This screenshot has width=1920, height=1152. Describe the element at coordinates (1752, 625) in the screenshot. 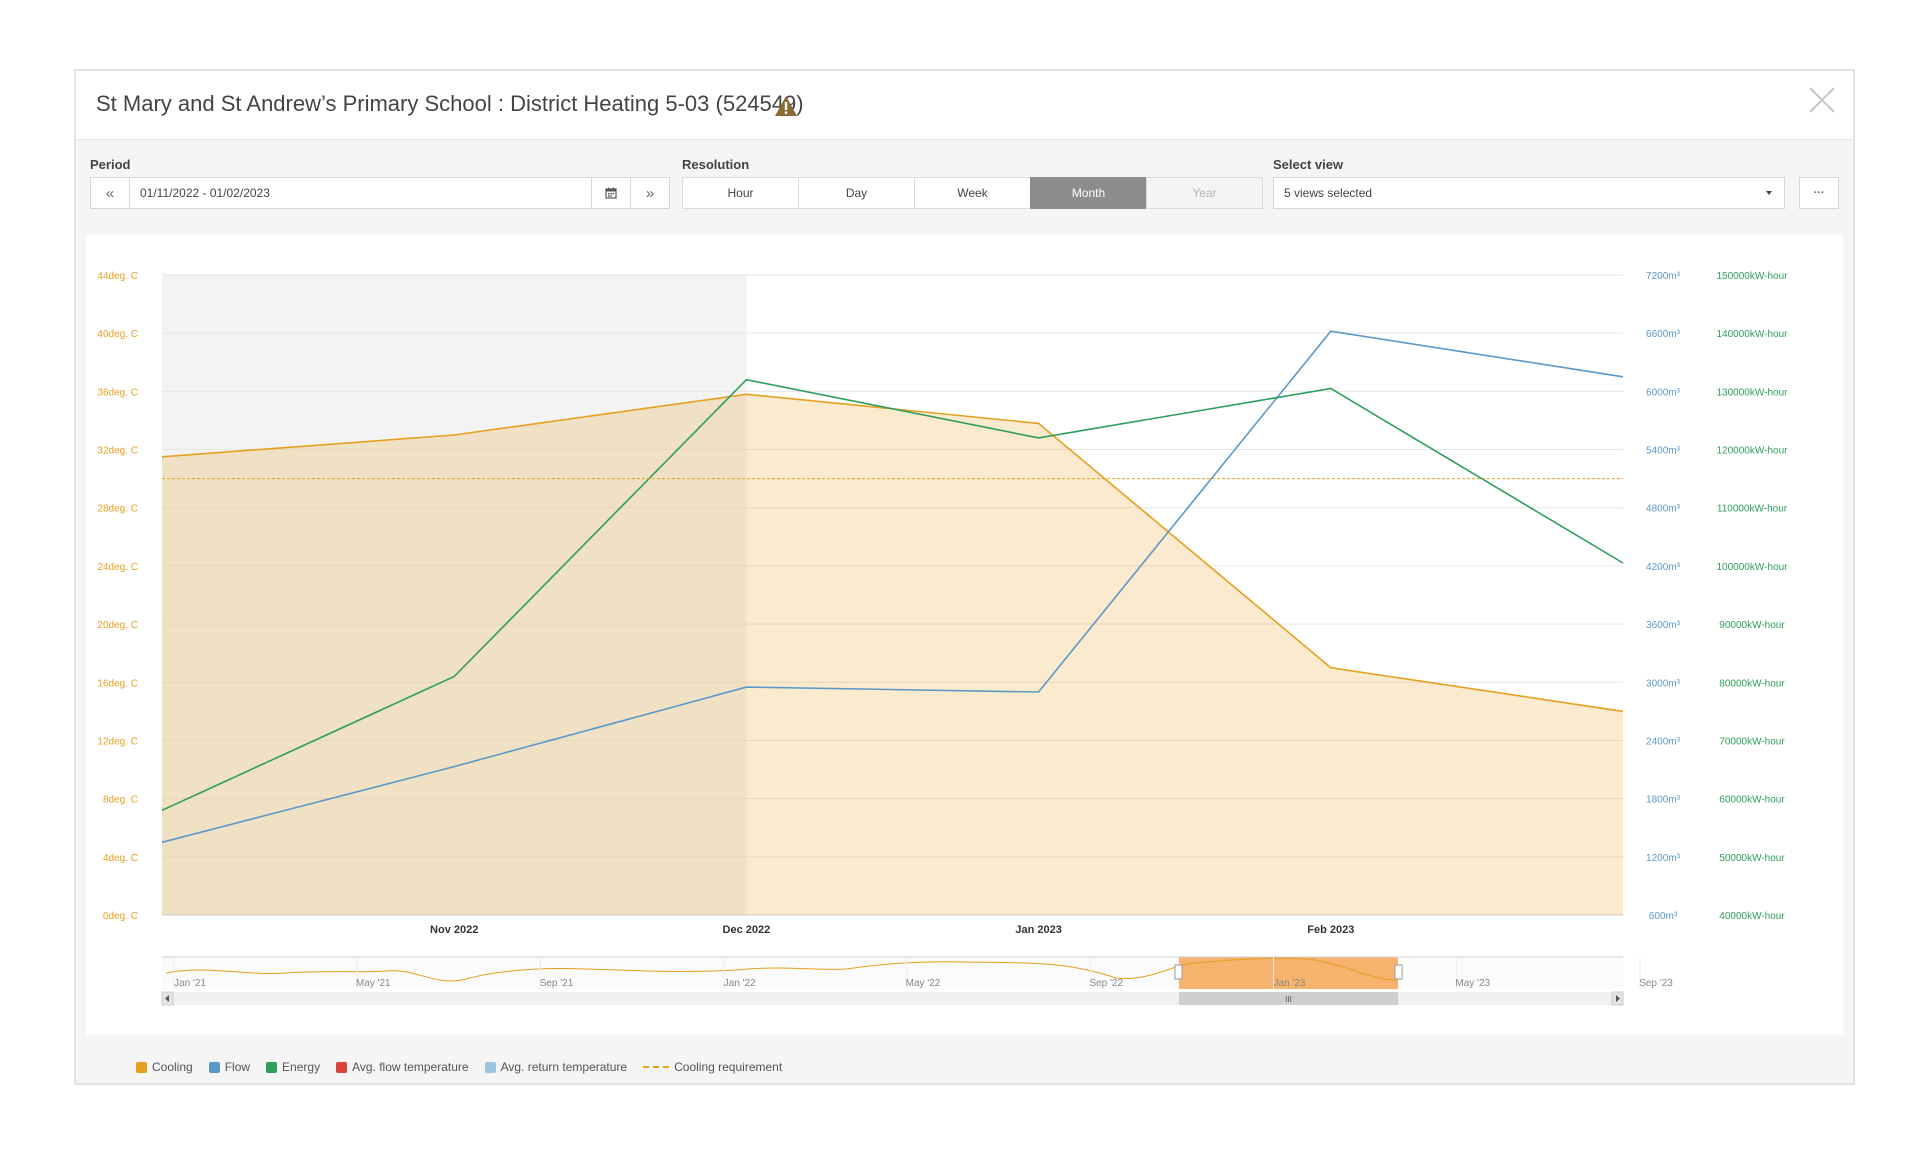

I see `y-right2-tick-label: 90000kW-hour` at that location.